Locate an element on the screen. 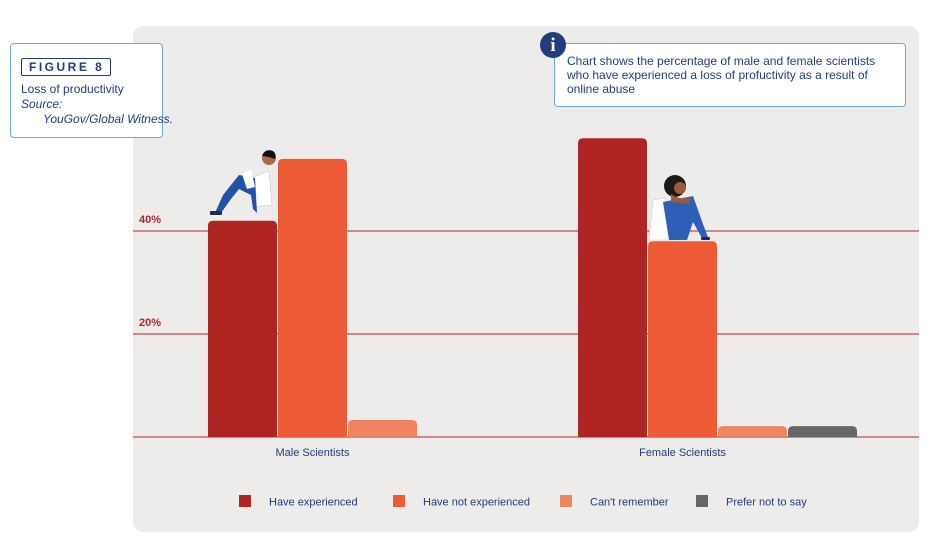 The height and width of the screenshot is (555, 936). legend-item: Have not experienced is located at coordinates (461, 502).